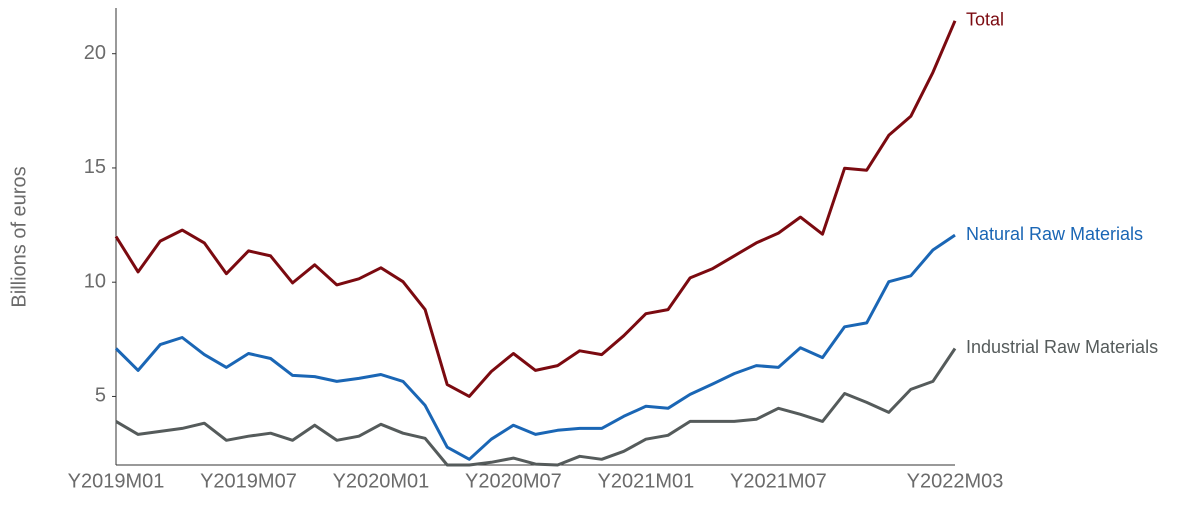 This screenshot has width=1187, height=510. I want to click on series-label: Natural Raw Materials, so click(1054, 234).